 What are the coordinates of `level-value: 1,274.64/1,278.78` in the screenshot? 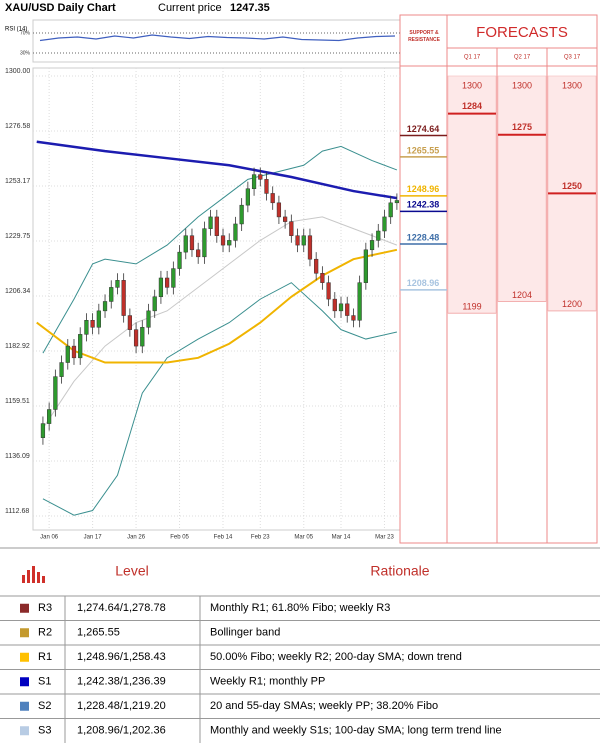 It's located at (121, 608).